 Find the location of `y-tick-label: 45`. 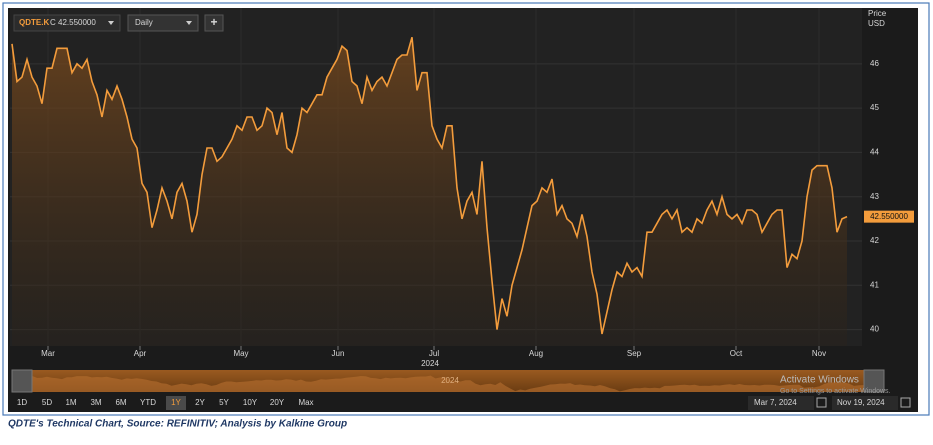

y-tick-label: 45 is located at coordinates (874, 107).